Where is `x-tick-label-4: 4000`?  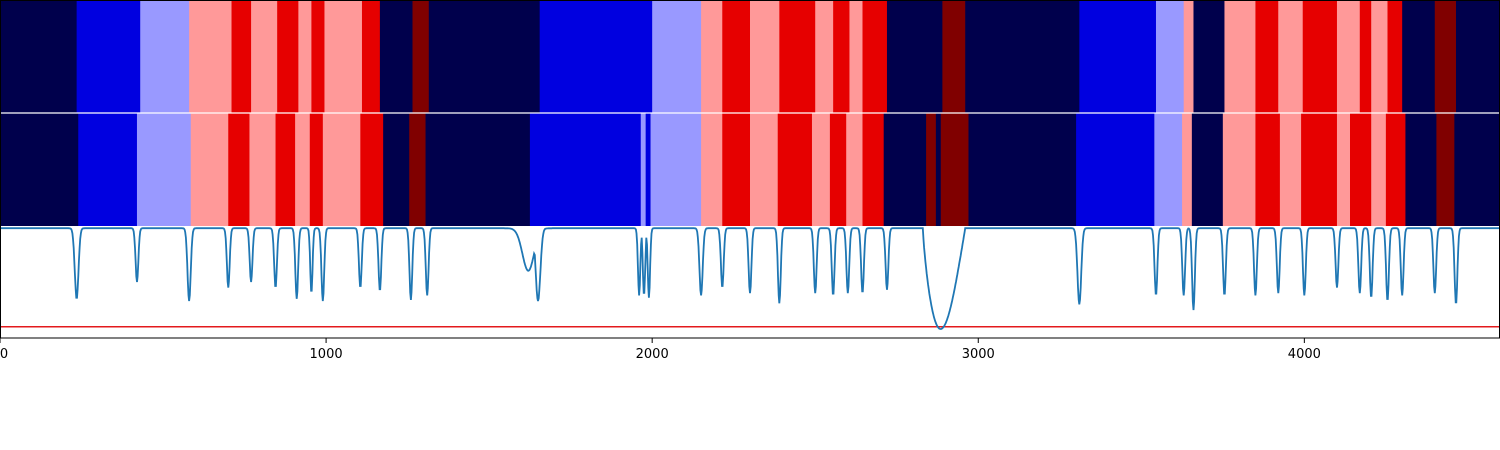 x-tick-label-4: 4000 is located at coordinates (1304, 354).